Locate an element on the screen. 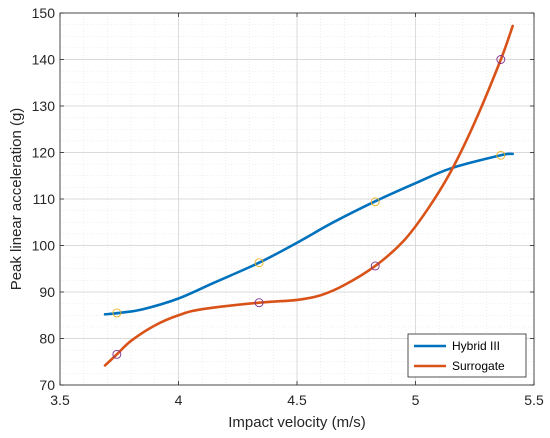  y-axis-label: Peak linear acceleration (g) is located at coordinates (16, 199).